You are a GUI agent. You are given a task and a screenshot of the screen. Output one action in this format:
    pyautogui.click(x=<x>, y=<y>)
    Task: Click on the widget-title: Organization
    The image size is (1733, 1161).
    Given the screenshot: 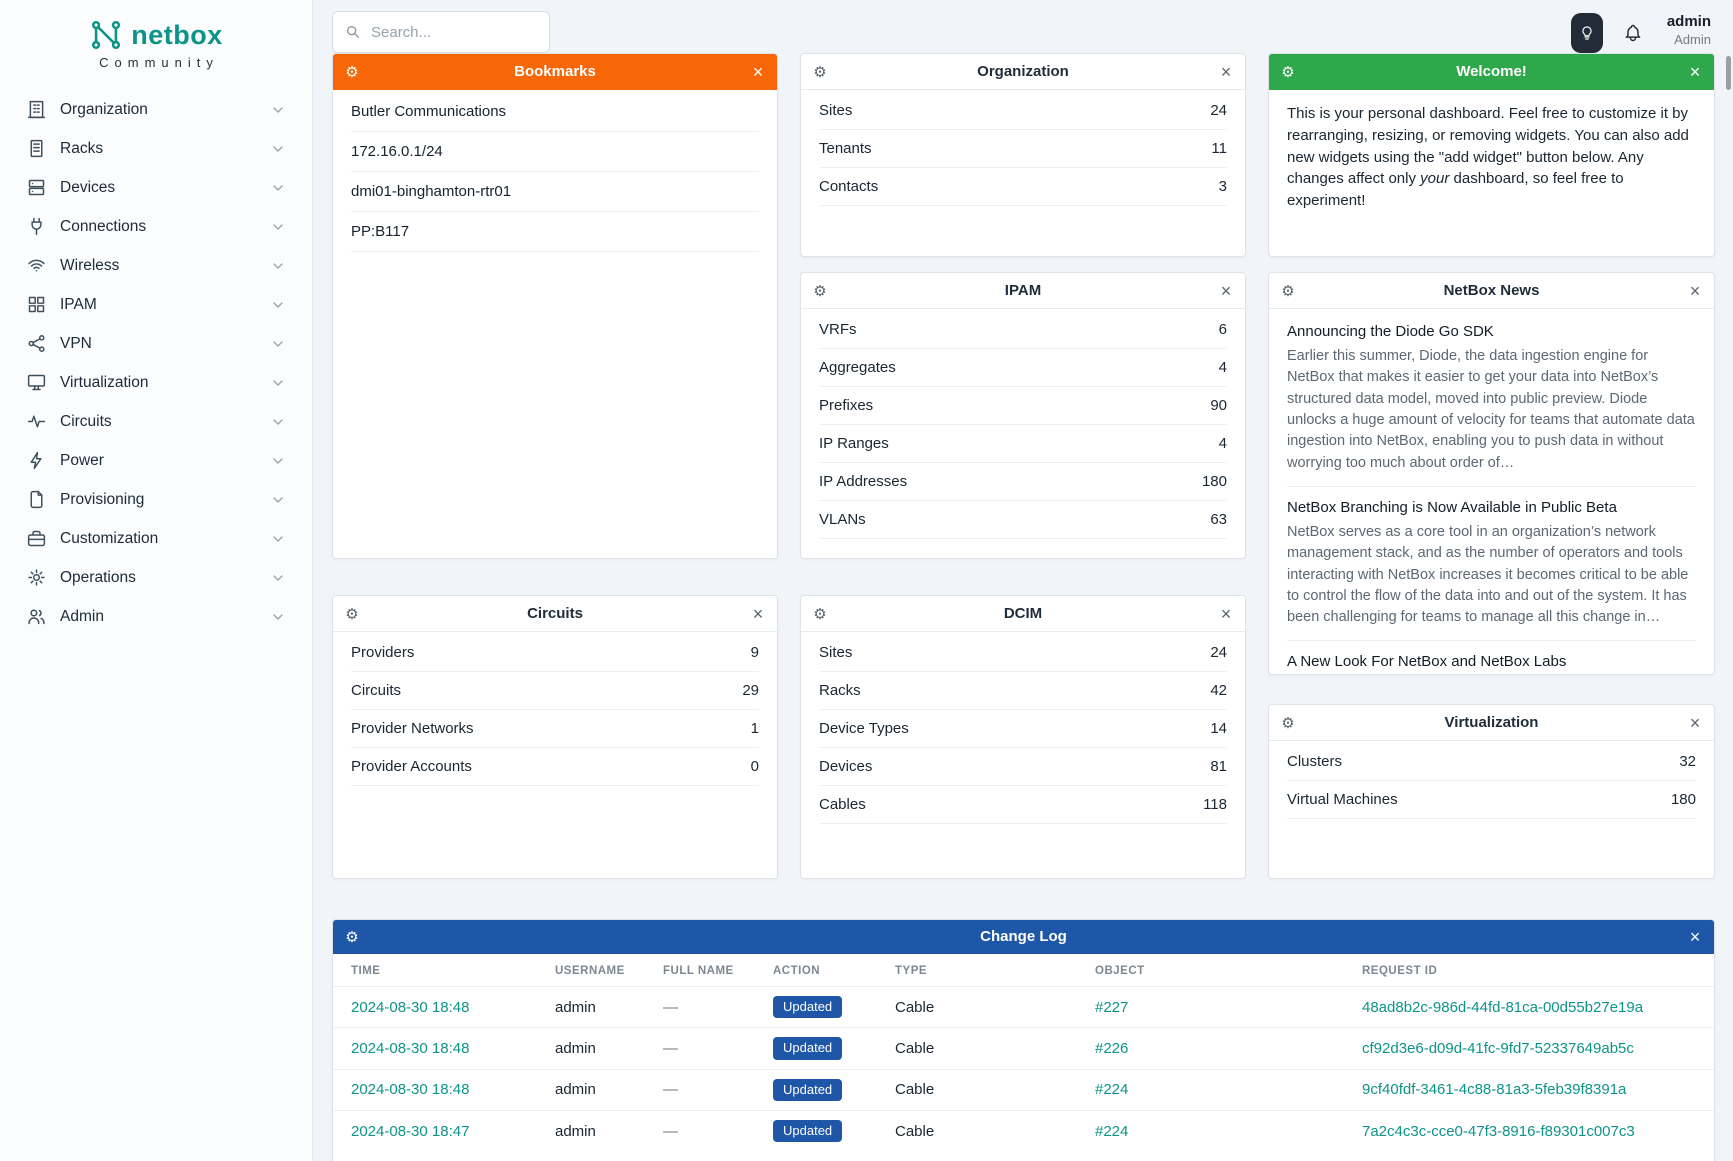 What is the action you would take?
    pyautogui.click(x=1023, y=71)
    